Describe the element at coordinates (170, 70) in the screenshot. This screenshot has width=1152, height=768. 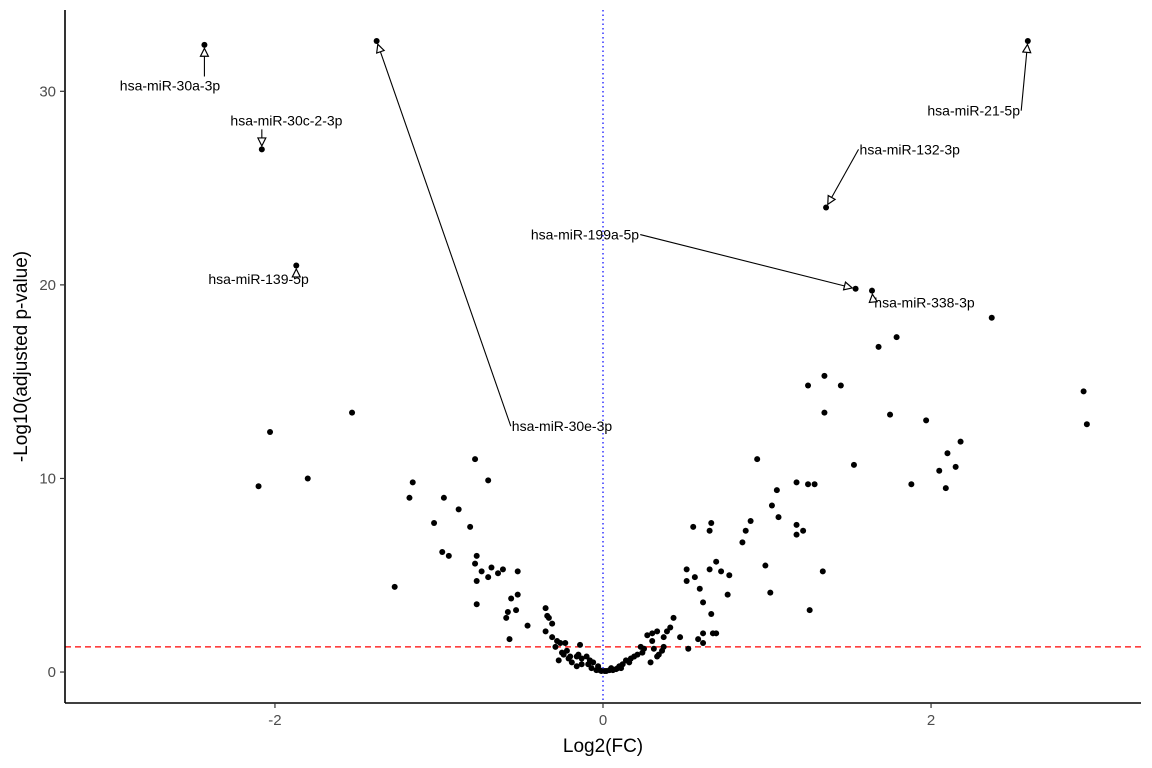
I see `annotation-0: hsa-miR-30a-3p` at that location.